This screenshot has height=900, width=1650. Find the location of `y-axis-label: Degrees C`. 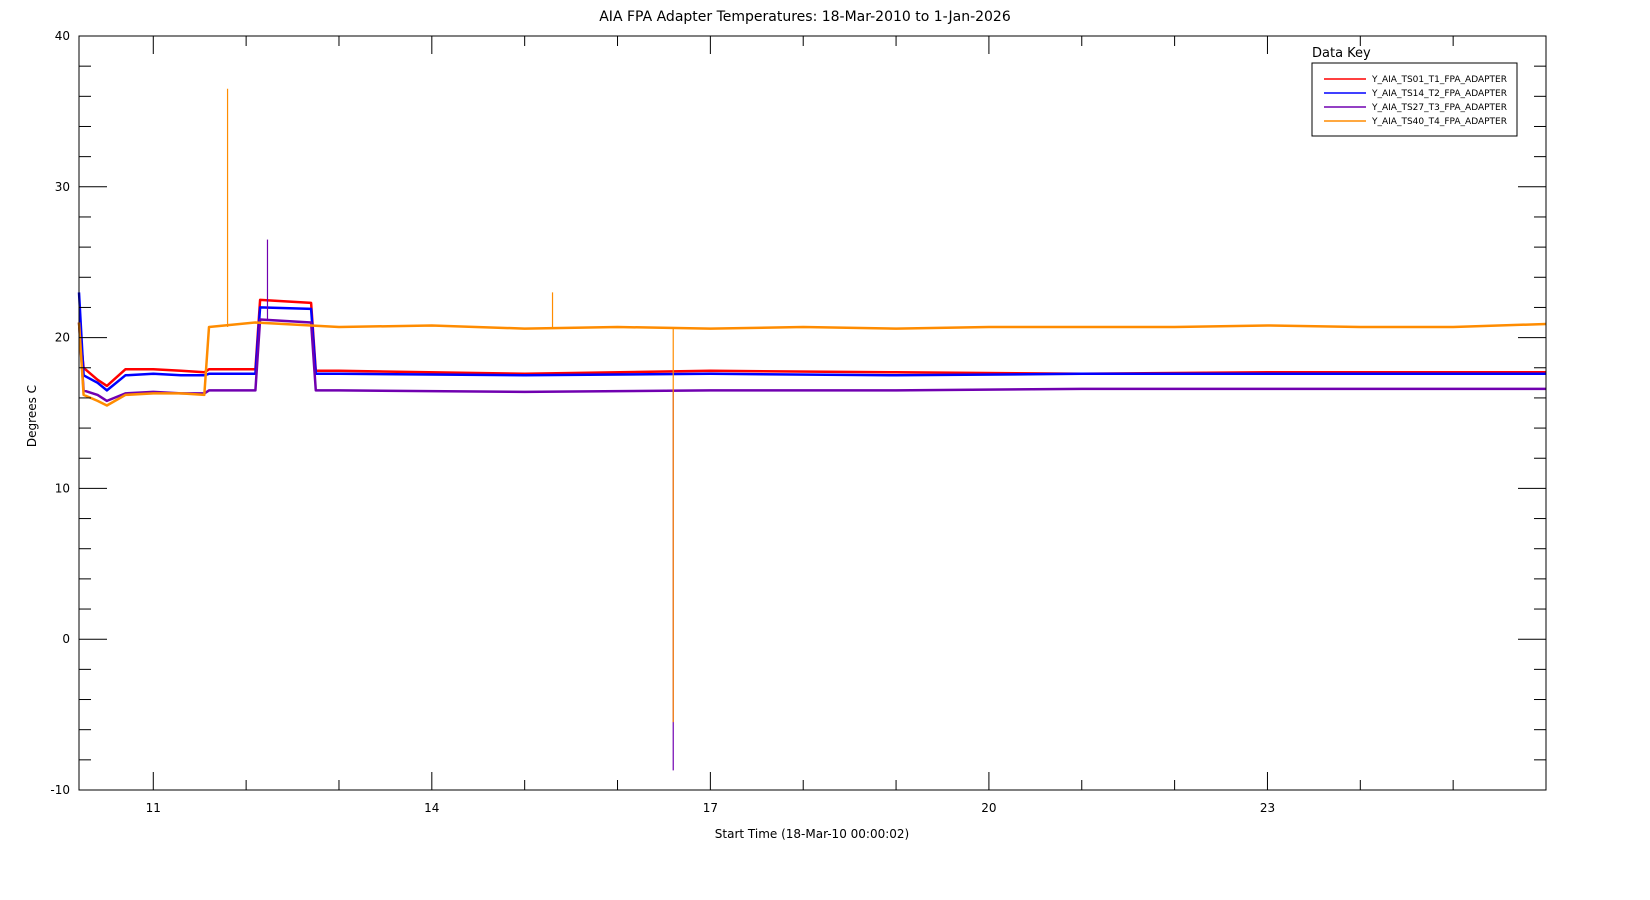

y-axis-label: Degrees C is located at coordinates (32, 416).